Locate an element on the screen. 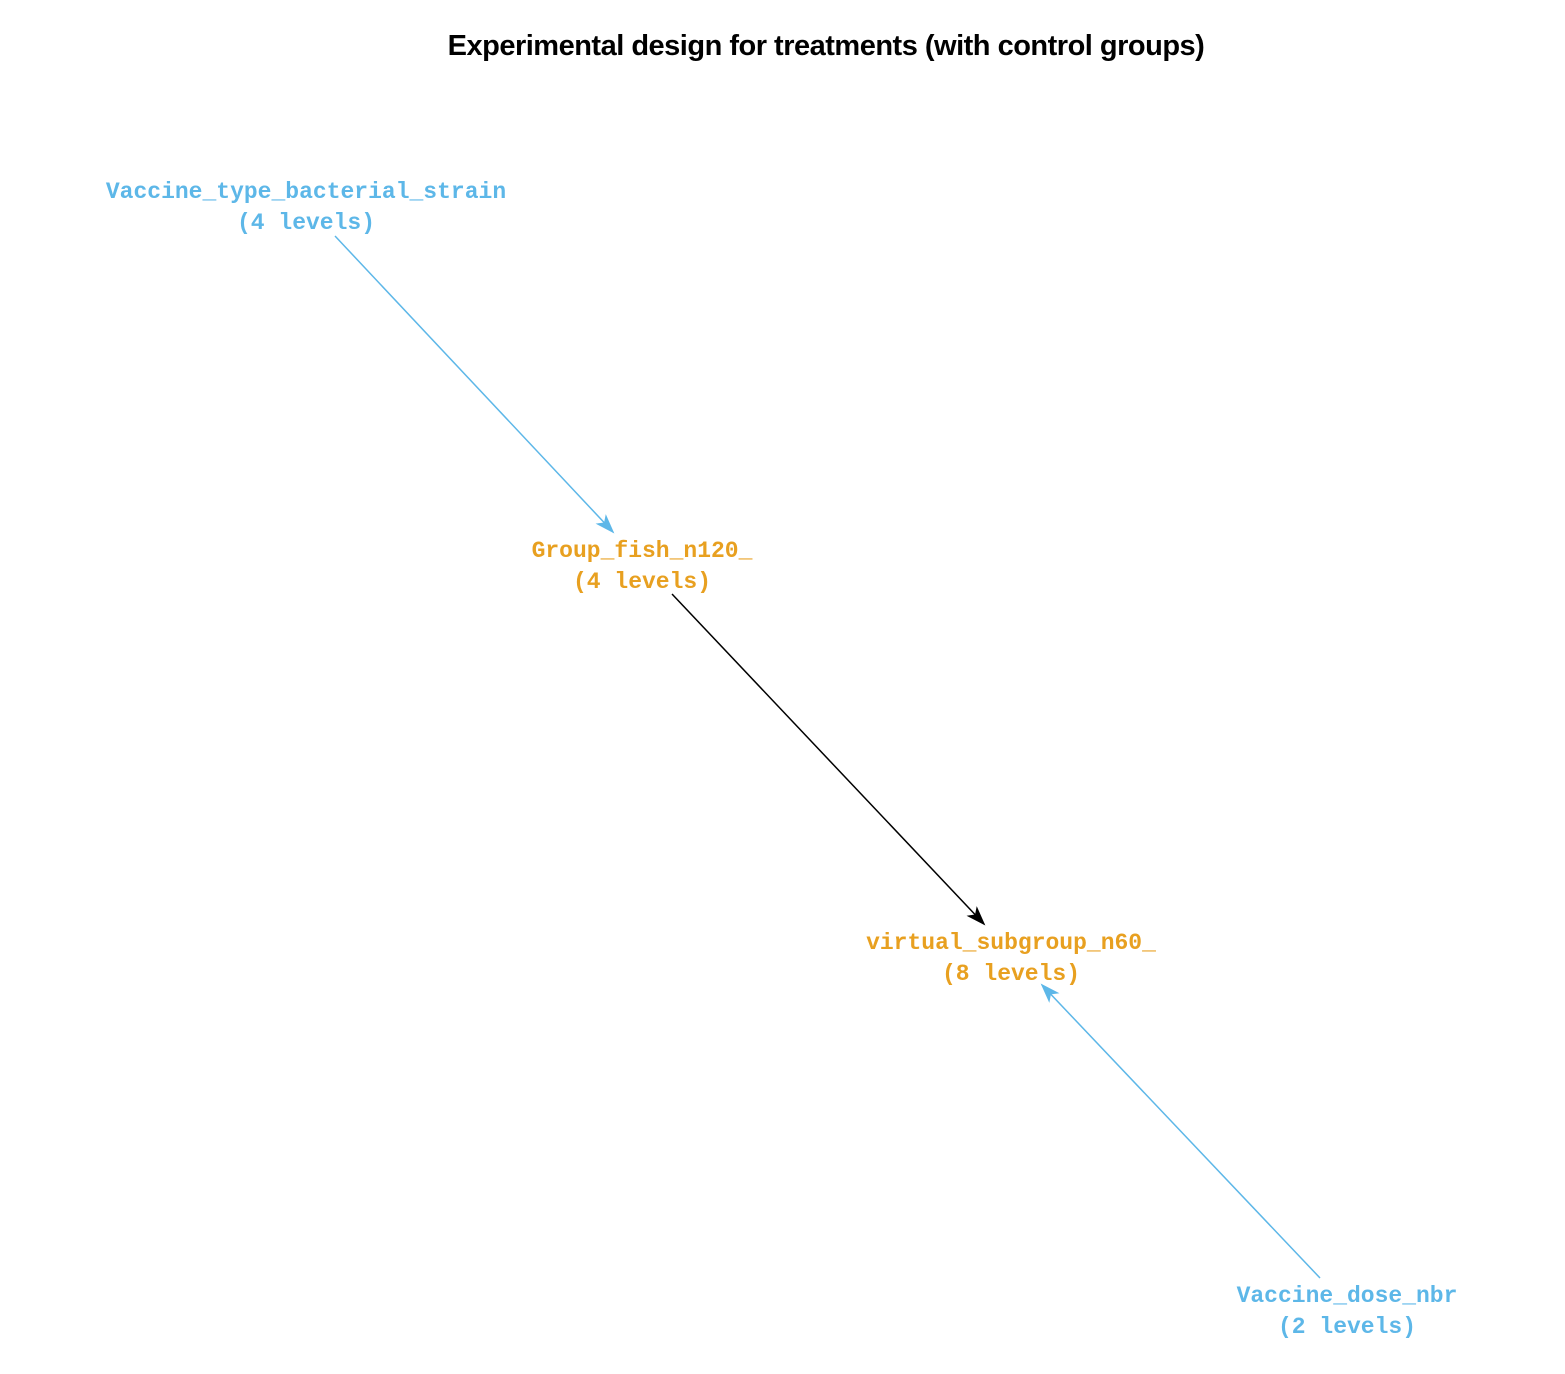 The width and height of the screenshot is (1565, 1374). node-vaccine-dose-levels: (2 levels) is located at coordinates (1347, 1327).